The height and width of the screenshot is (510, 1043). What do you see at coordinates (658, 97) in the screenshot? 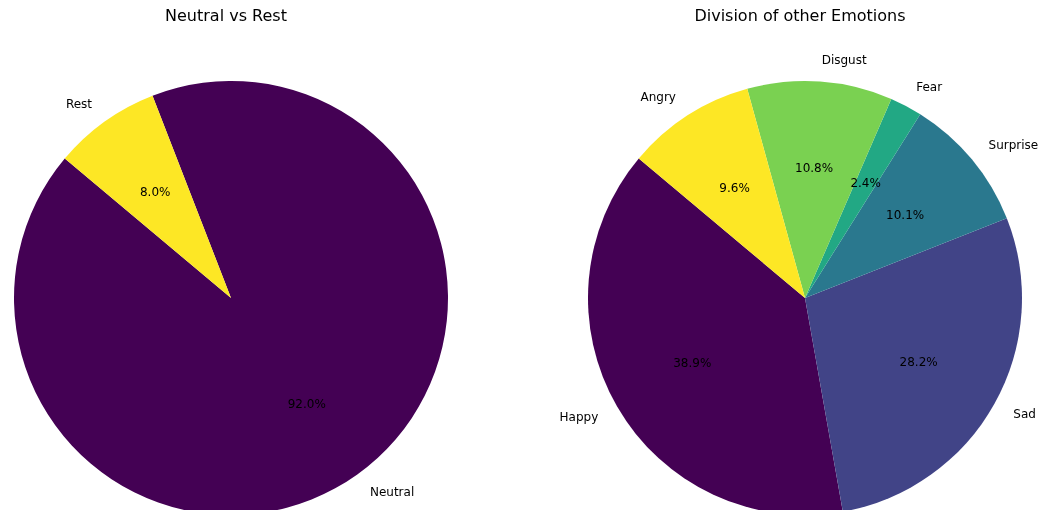
I see `slice-label: Angry` at bounding box center [658, 97].